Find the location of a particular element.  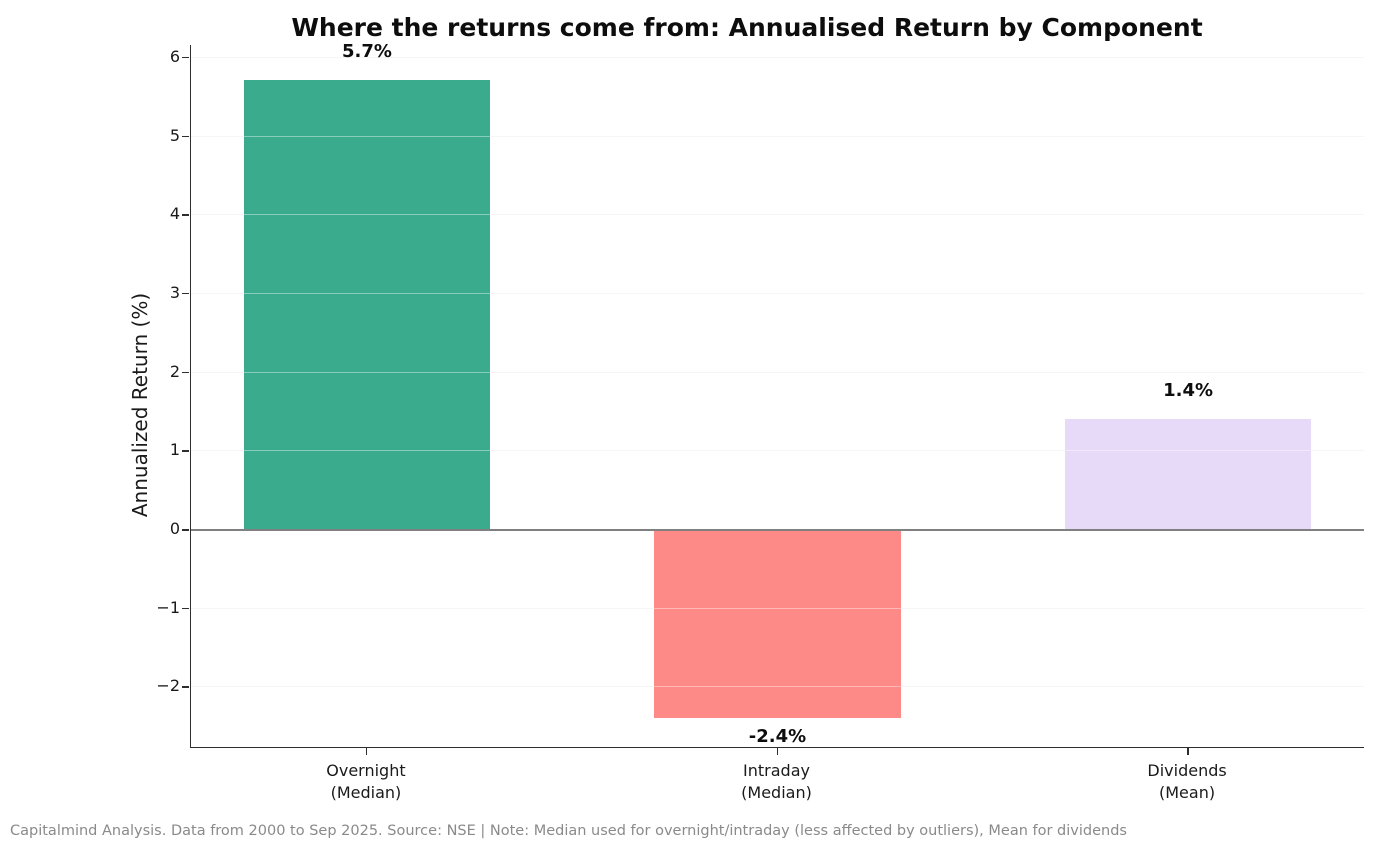

bar-intraday is located at coordinates (777, 623).